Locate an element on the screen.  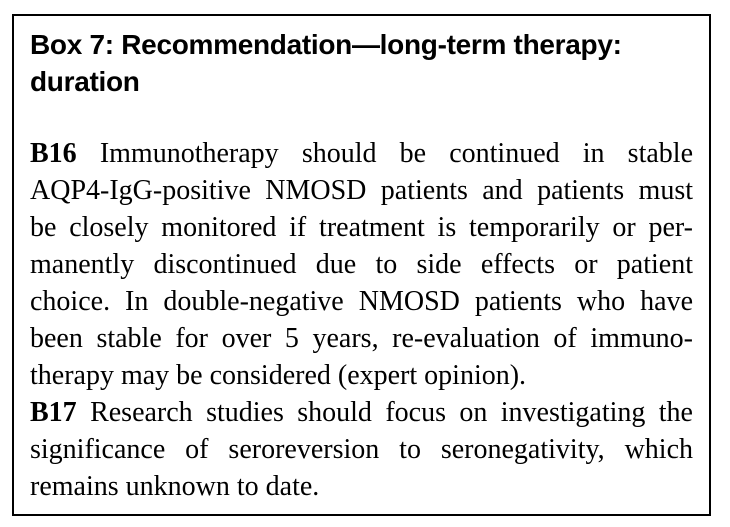
recommendation-label: B16 is located at coordinates (53, 153).